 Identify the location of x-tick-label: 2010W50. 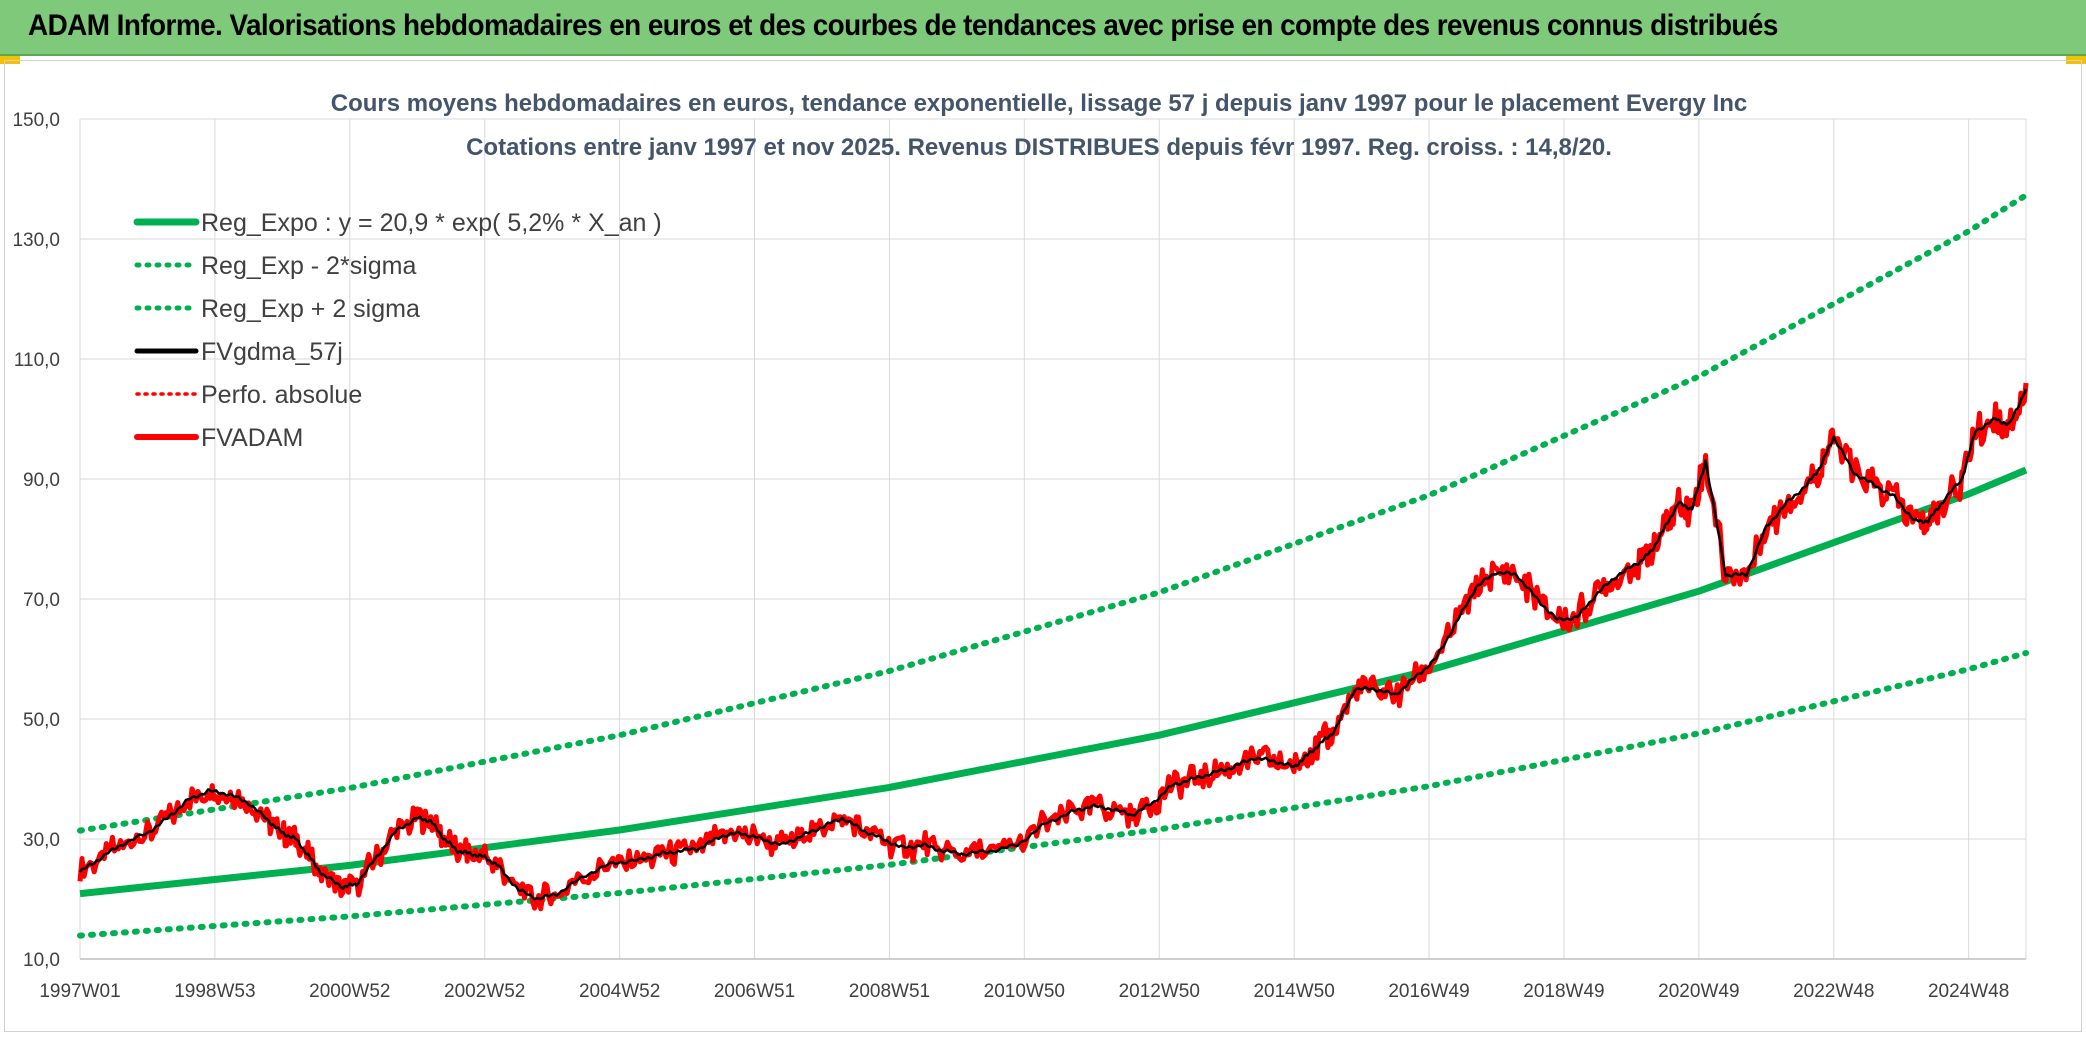
(1024, 991).